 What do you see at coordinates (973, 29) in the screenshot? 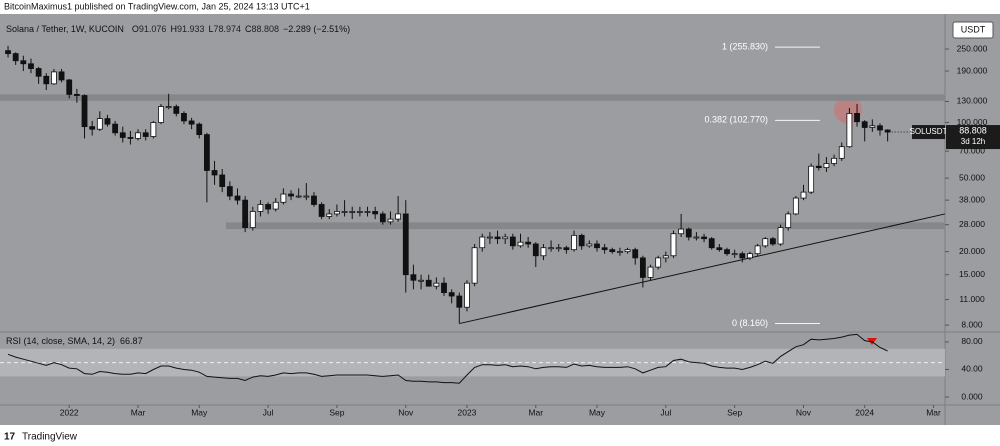
I see `currency: USDT` at bounding box center [973, 29].